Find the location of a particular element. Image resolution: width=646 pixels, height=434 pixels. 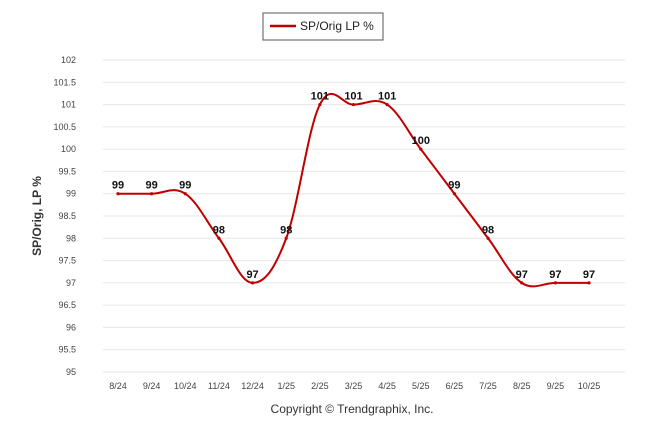

y-tick-label: 98 is located at coordinates (71, 238).